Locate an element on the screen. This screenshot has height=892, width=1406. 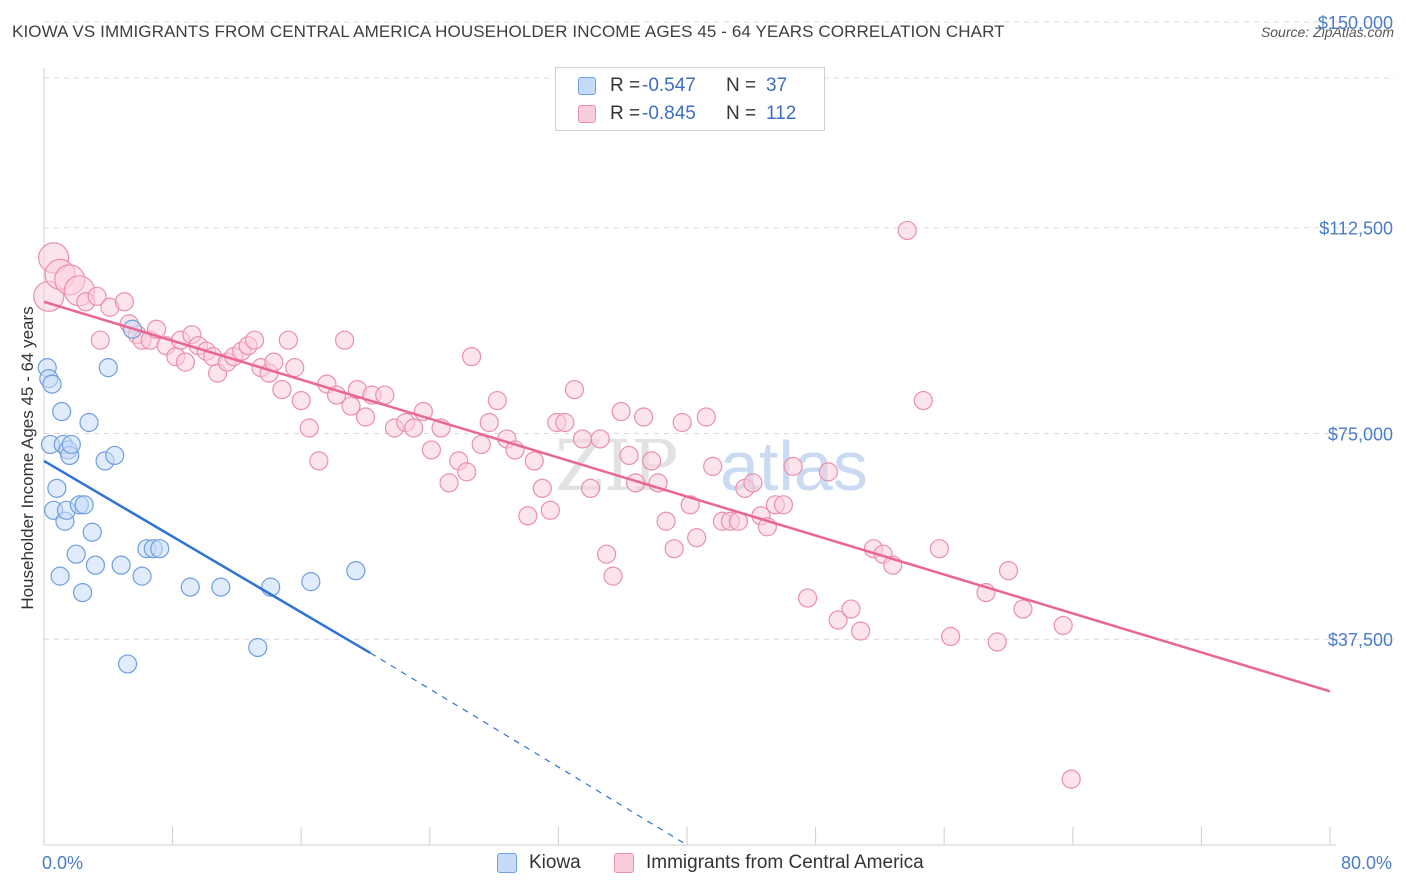
watermark: ZIP atlas is located at coordinates (711, 466).